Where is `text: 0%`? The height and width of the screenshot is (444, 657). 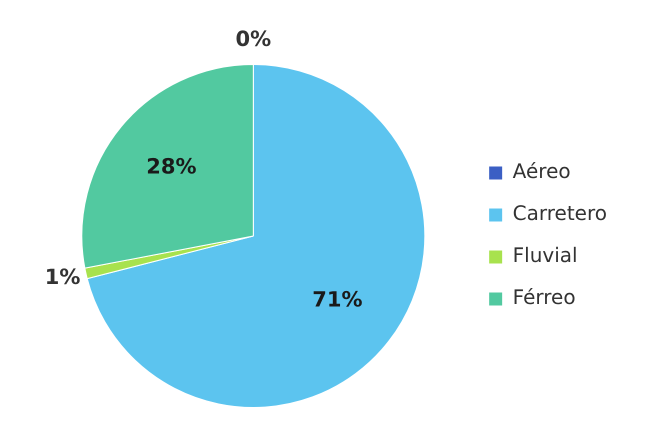
text: 0% is located at coordinates (254, 38).